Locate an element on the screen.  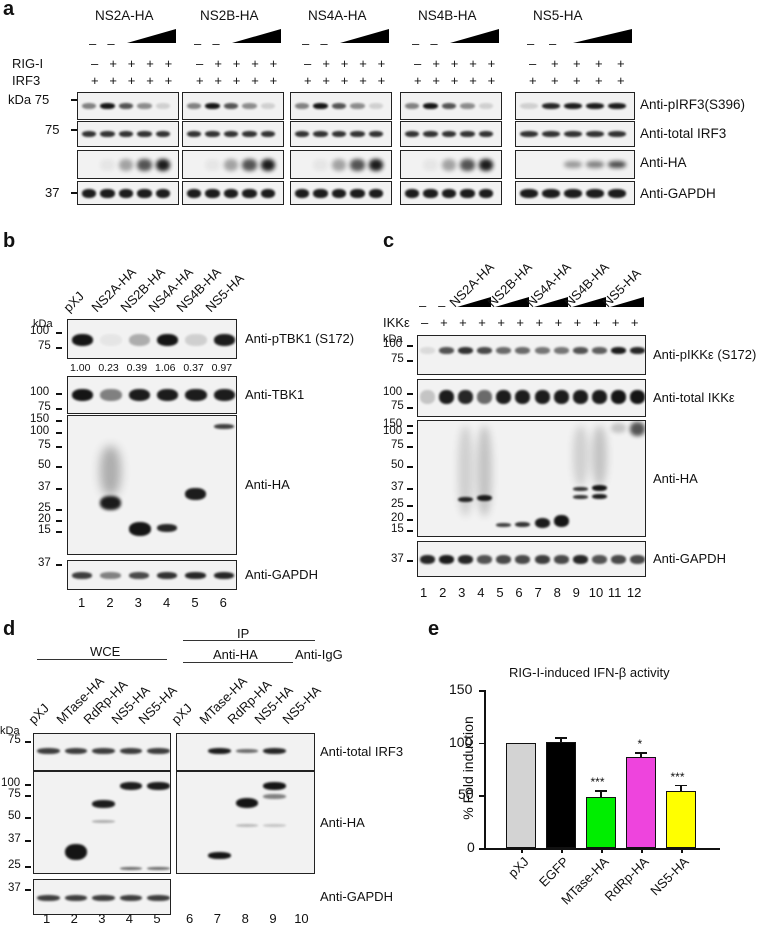
antibody-label: Anti-total IKKε is located at coordinates (694, 397).